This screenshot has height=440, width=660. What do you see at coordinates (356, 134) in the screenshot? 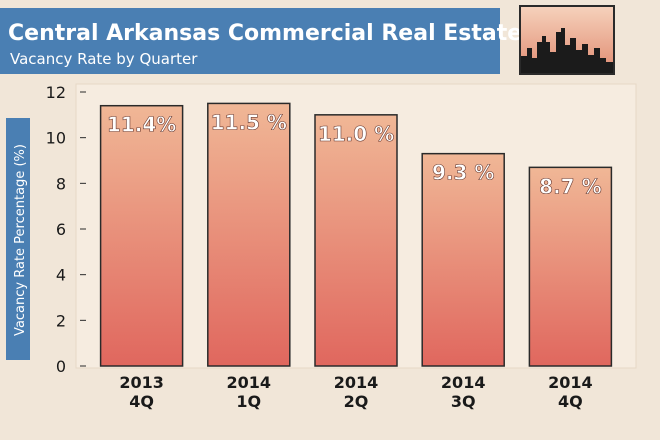
I see `bar-value-label: 11.0 %` at bounding box center [356, 134].